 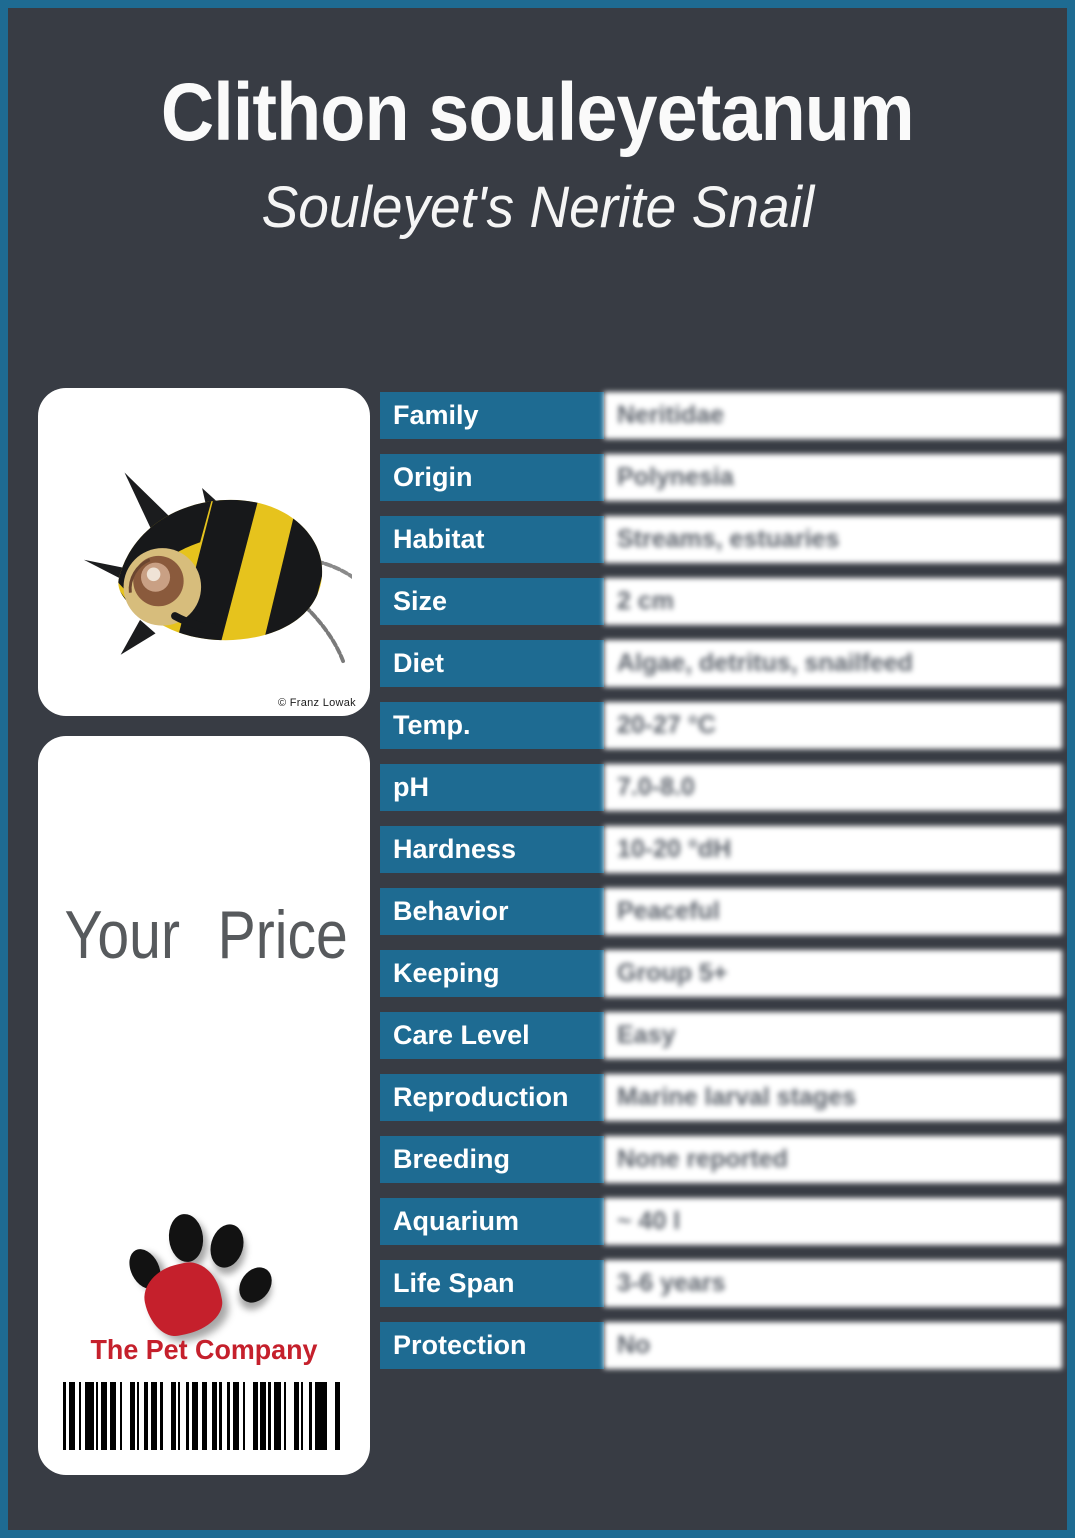 I want to click on table-row: Protection No, so click(x=721, y=1345).